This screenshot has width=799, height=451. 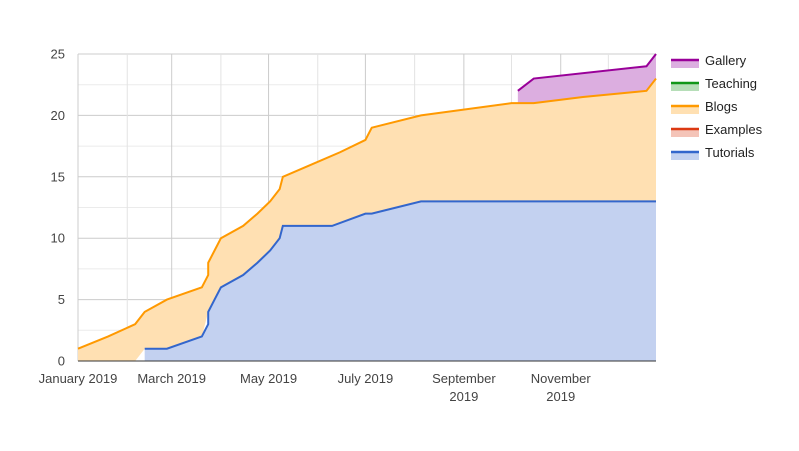 What do you see at coordinates (731, 83) in the screenshot?
I see `legend-label: Teaching` at bounding box center [731, 83].